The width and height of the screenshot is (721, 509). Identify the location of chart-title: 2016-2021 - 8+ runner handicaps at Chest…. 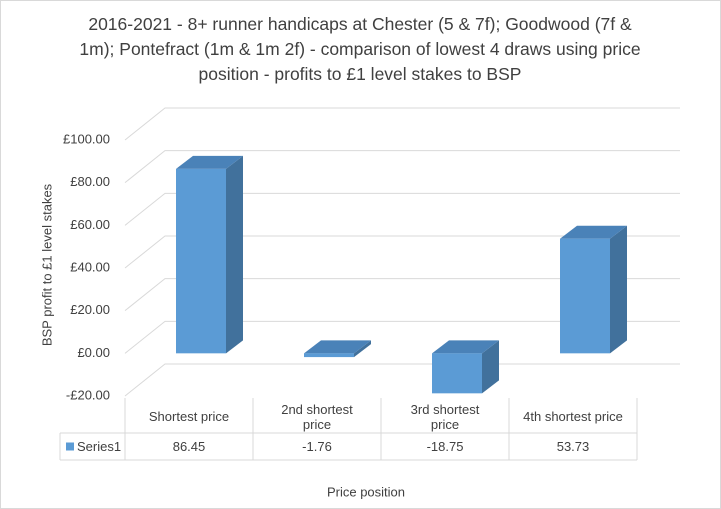
(360, 49).